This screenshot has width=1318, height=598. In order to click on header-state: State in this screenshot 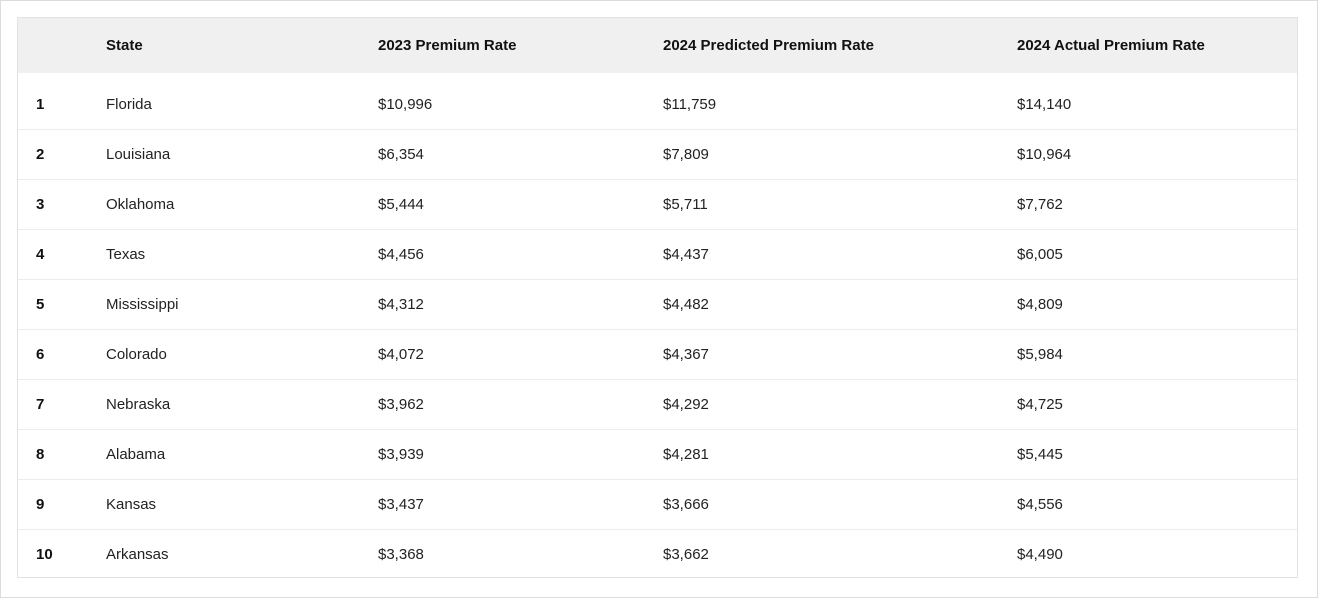, I will do `click(124, 45)`.